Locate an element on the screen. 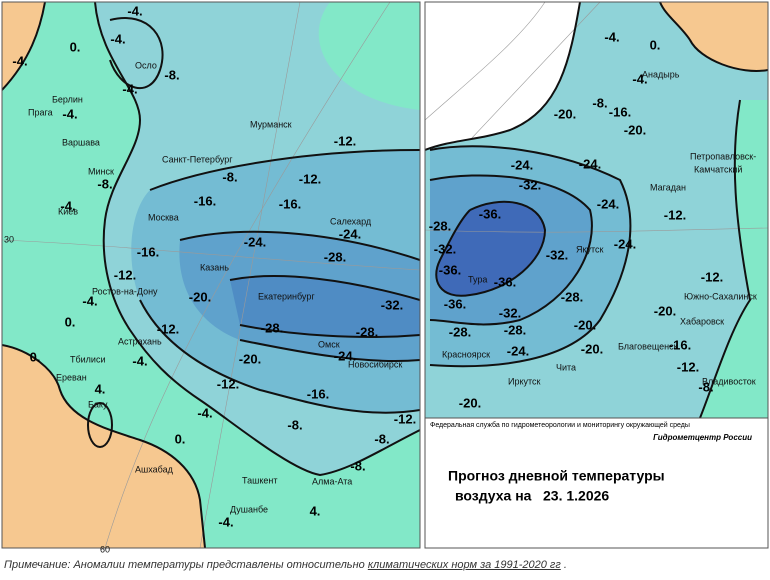 The image size is (770, 580). city-label: Хабаровск is located at coordinates (702, 321).